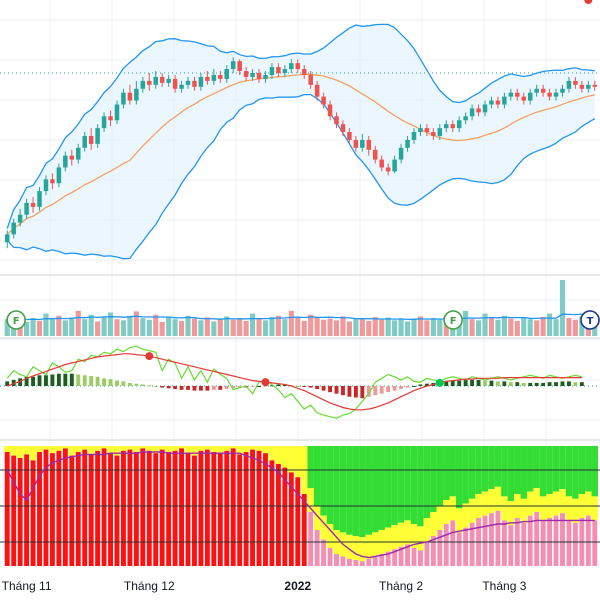  I want to click on volume-pane: FFST, so click(302, 308).